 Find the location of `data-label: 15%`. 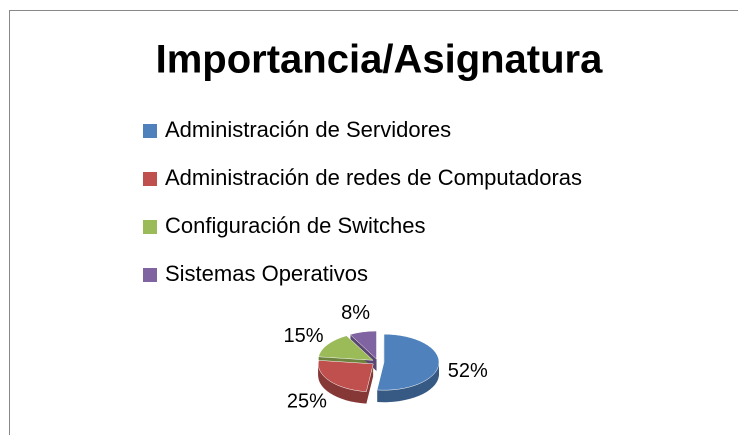

data-label: 15% is located at coordinates (304, 336).